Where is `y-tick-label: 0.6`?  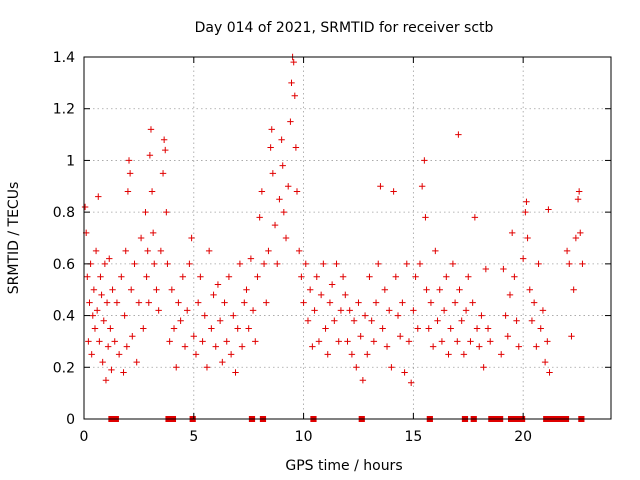
y-tick-label: 0.6 is located at coordinates (64, 265).